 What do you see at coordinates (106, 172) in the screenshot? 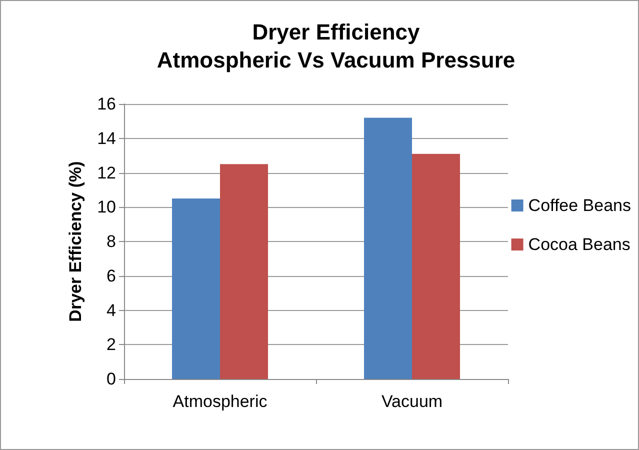
I see `y-tick-label: 12` at bounding box center [106, 172].